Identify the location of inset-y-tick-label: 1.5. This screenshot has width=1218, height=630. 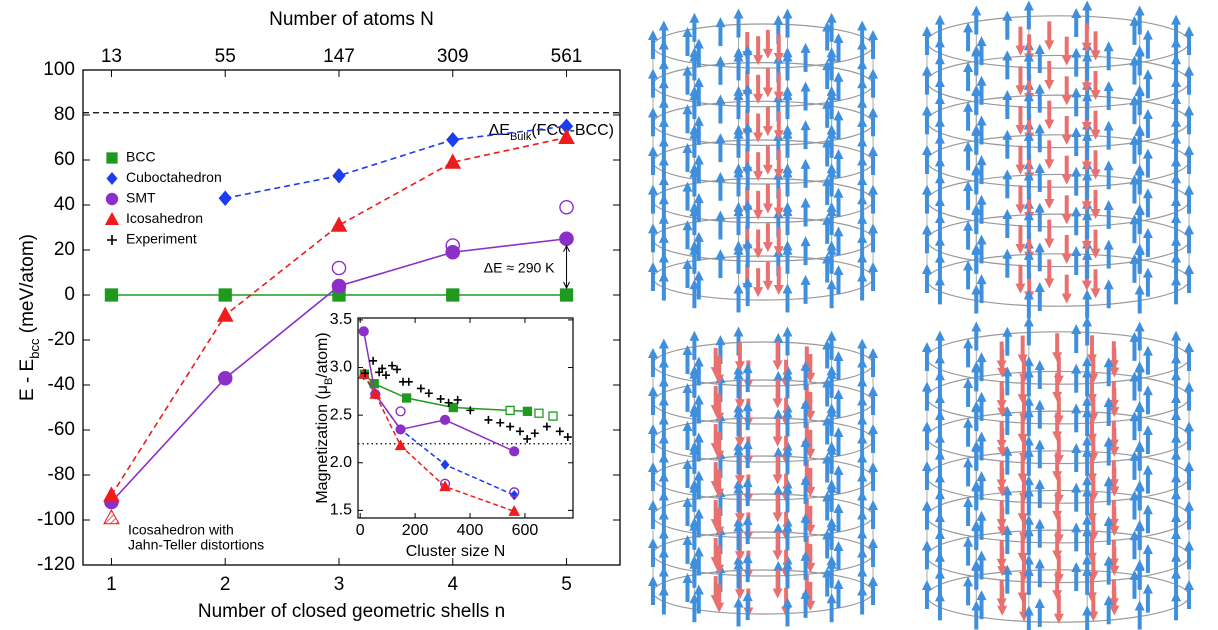
(341, 510).